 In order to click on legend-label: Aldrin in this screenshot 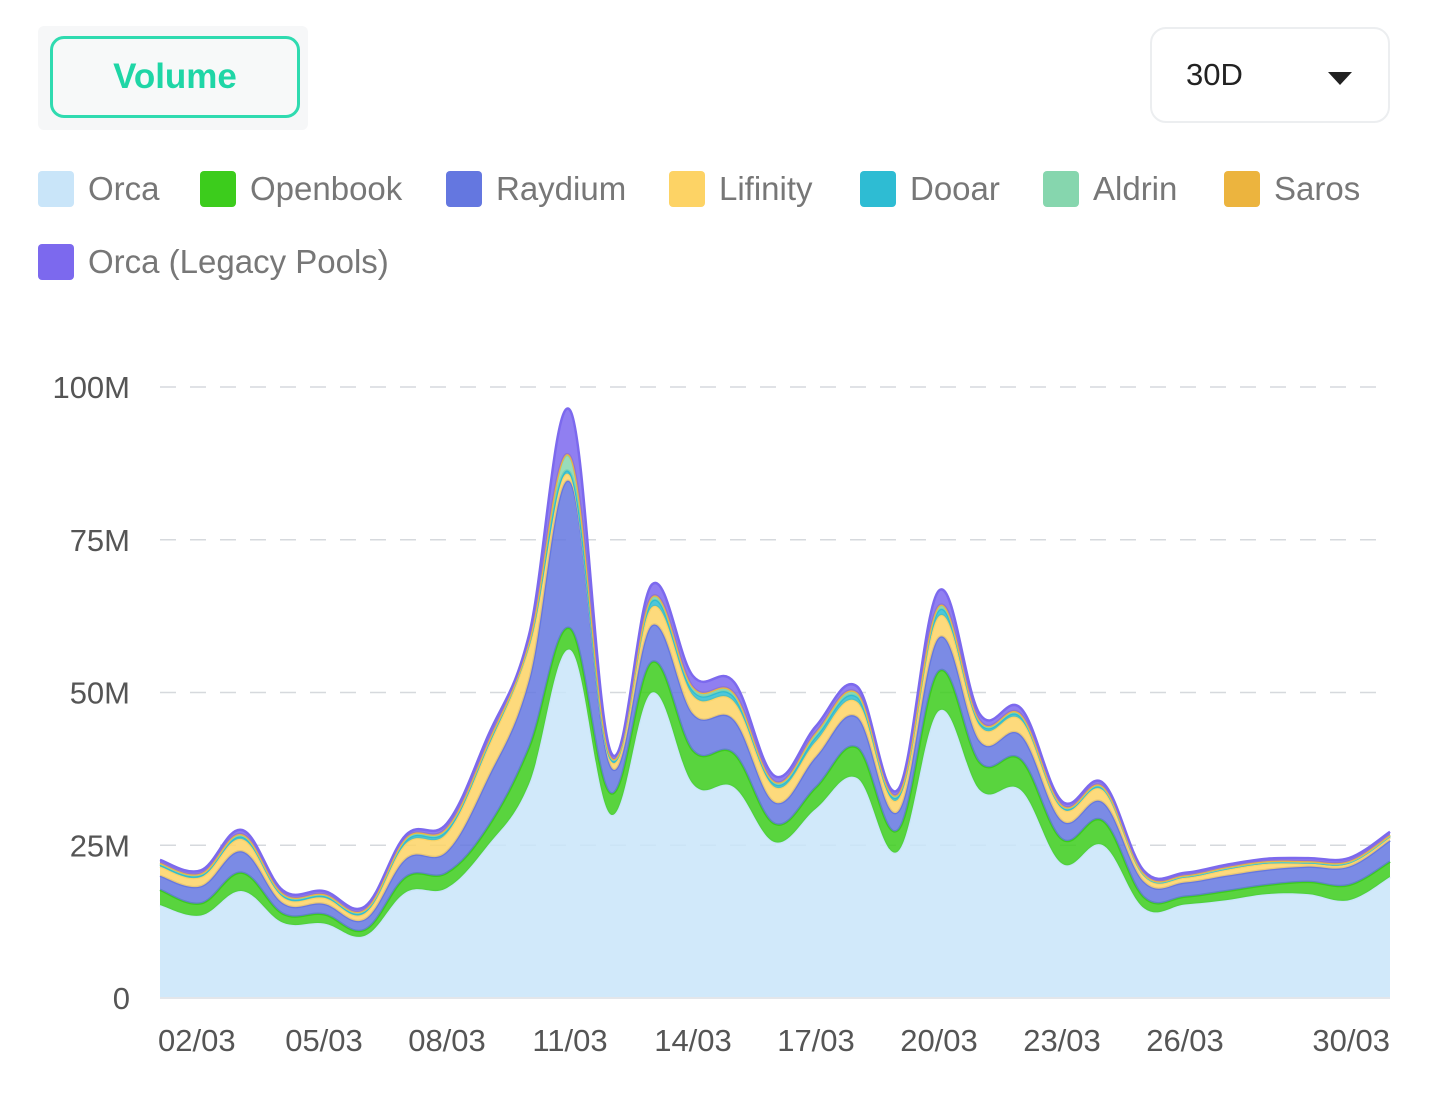, I will do `click(1135, 188)`.